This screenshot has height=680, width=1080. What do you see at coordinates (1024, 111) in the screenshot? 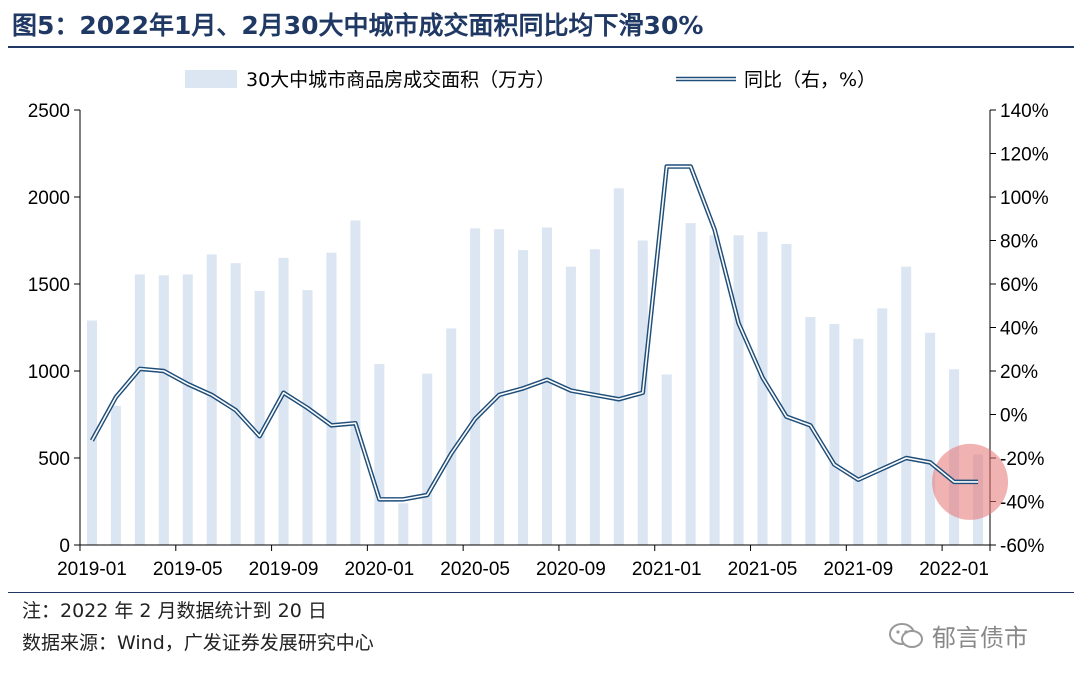
I see `y-right-tick-label: 140%` at bounding box center [1024, 111].